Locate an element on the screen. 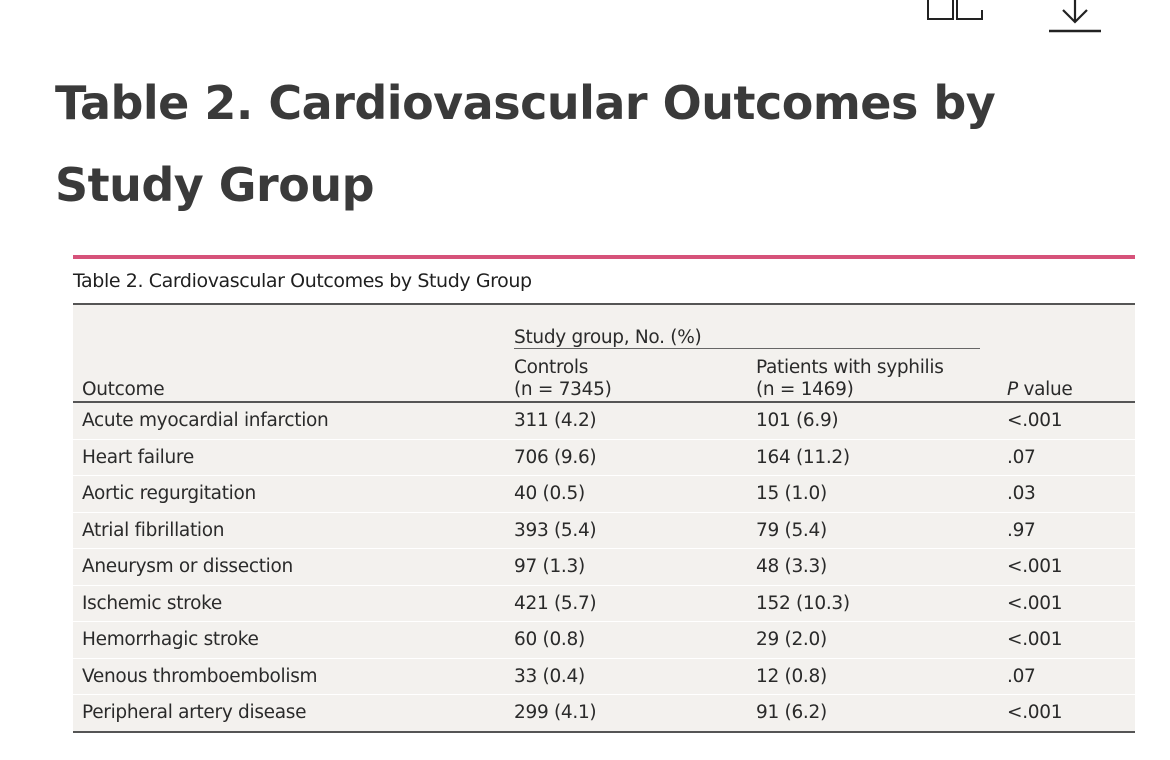 The image size is (1170, 760). group-header-cell: Study group, No. (%) is located at coordinates (754, 327).